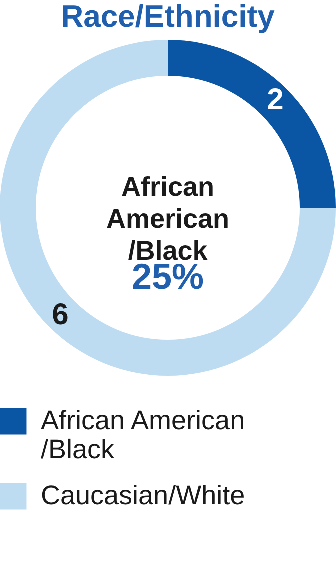 The image size is (336, 577). I want to click on legend-label: African American /Black, so click(143, 435).